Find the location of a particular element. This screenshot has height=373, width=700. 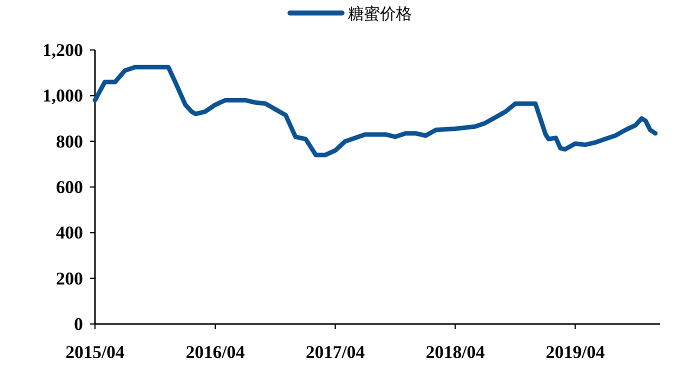

legend-label: 糖蜜价格 is located at coordinates (380, 14).